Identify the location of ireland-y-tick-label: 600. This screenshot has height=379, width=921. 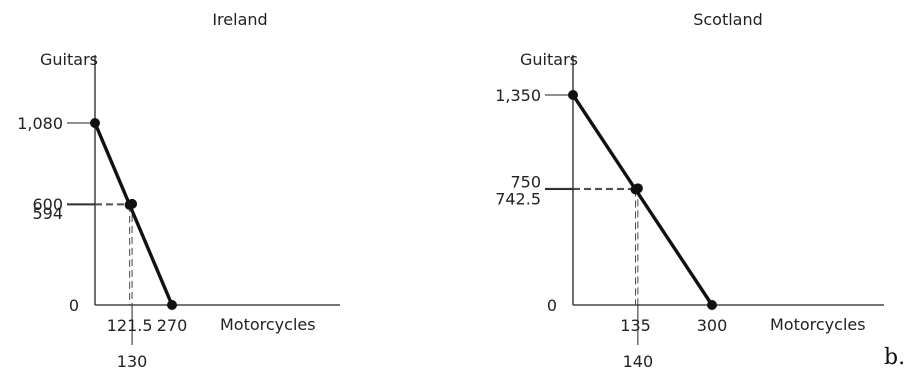
(47, 204).